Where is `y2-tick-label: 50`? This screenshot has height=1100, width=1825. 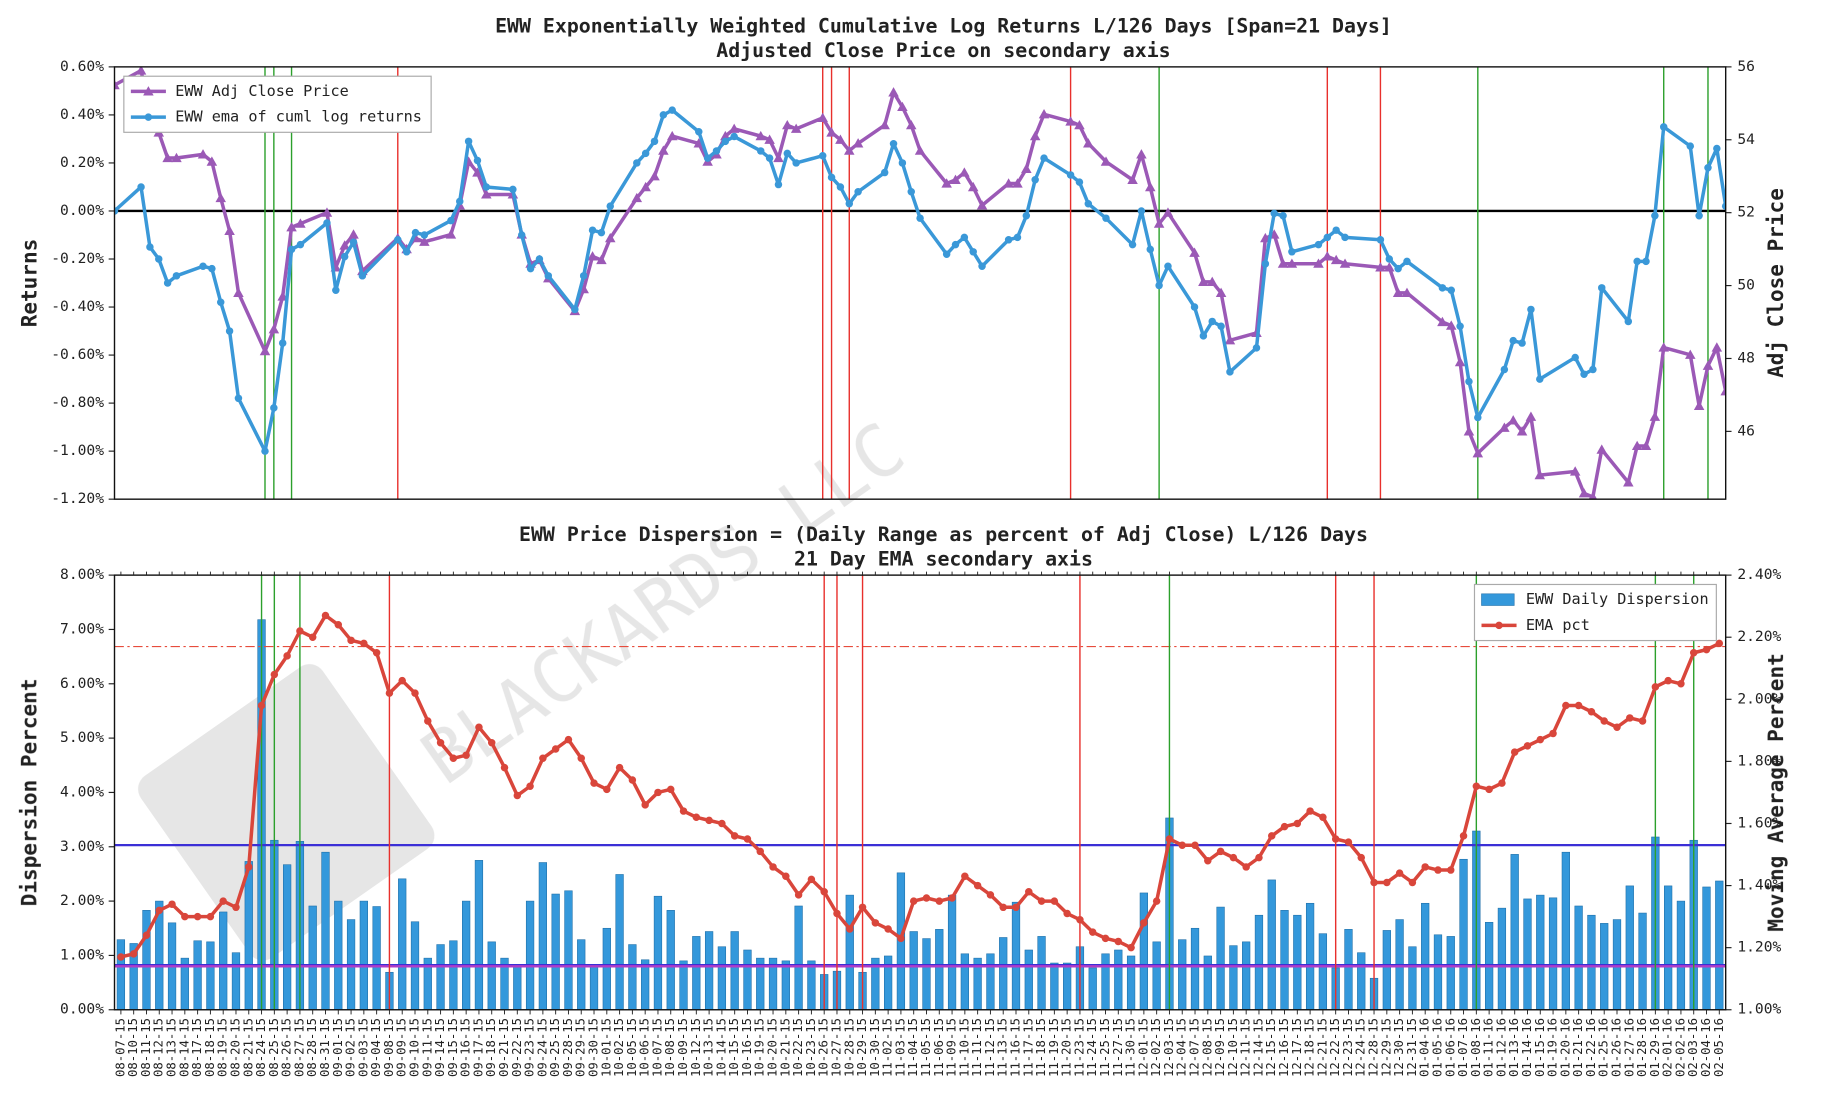 y2-tick-label: 50 is located at coordinates (1746, 285).